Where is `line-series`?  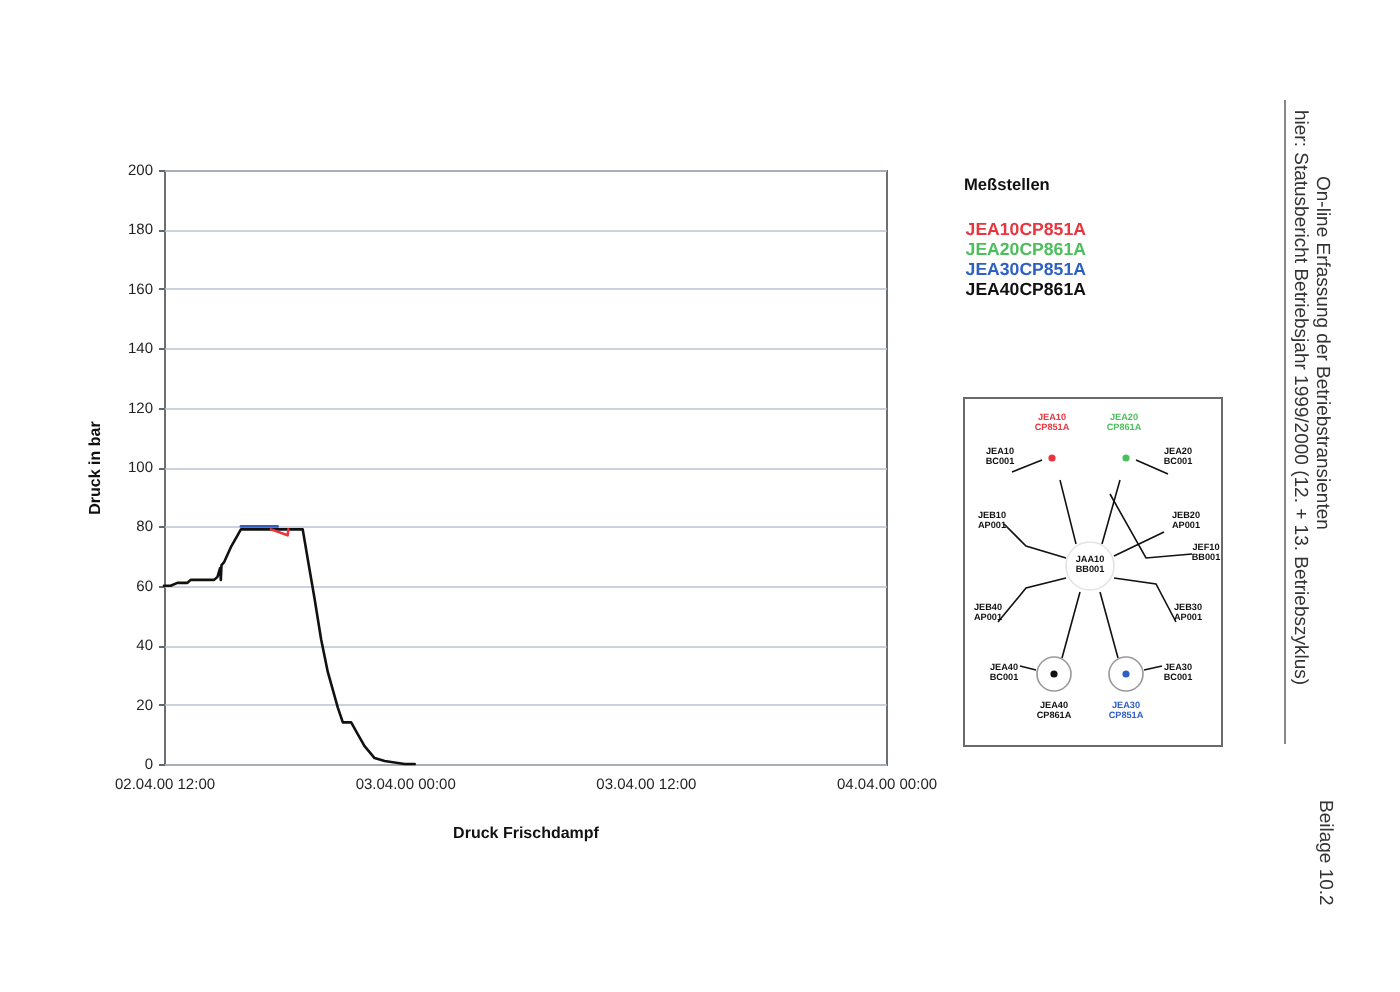
line-series is located at coordinates (289, 647).